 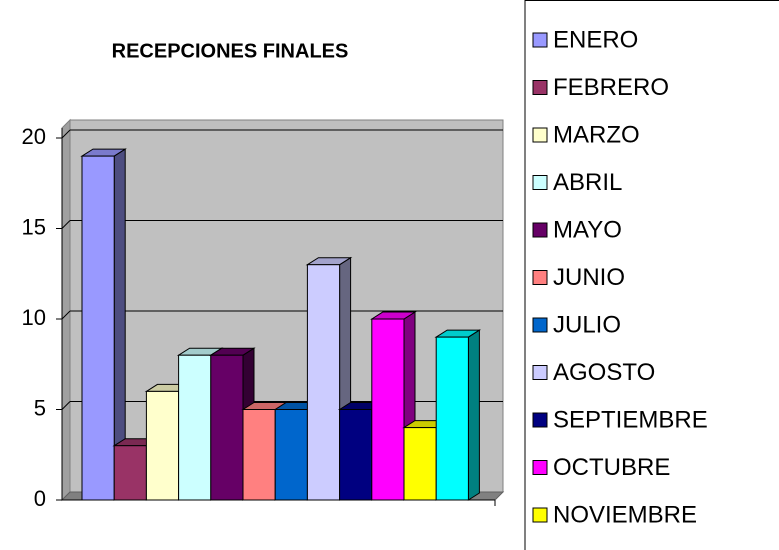 What do you see at coordinates (595, 39) in the screenshot?
I see `legend-label: ENERO` at bounding box center [595, 39].